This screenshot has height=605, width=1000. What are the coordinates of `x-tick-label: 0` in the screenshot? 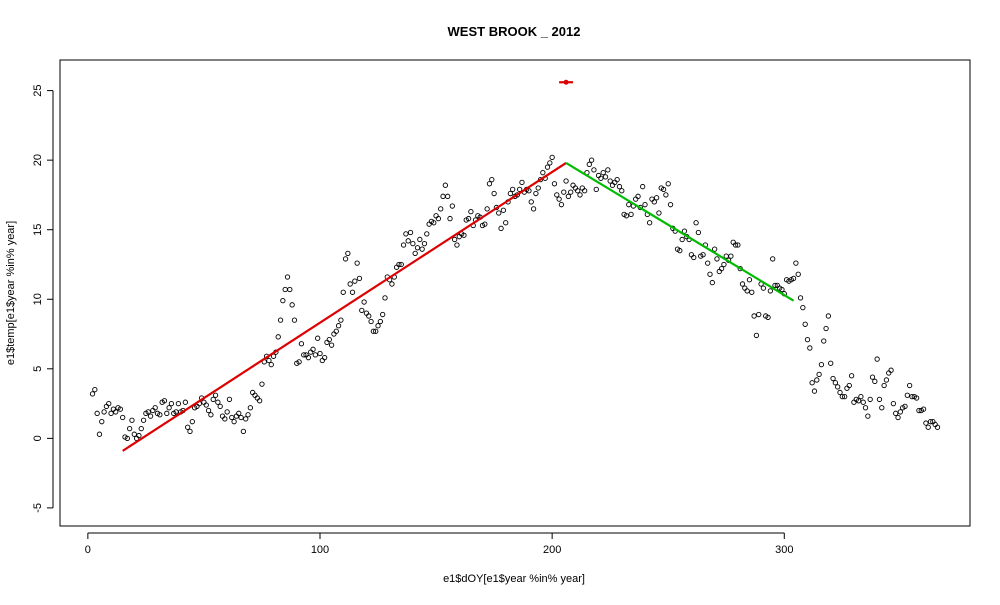 It's located at (88, 550).